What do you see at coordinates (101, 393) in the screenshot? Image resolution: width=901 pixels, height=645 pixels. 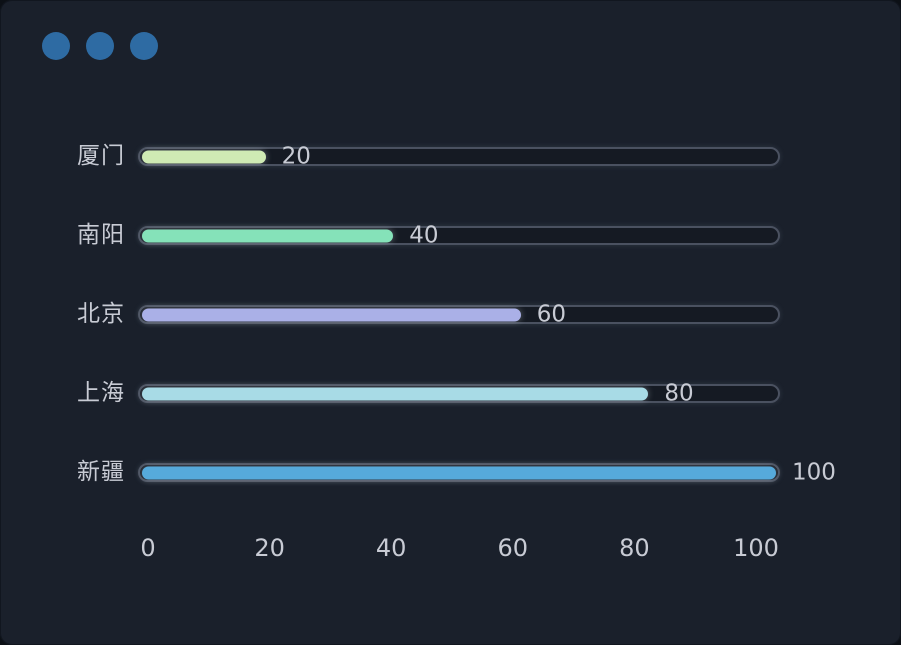 I see `category-label: 上海` at bounding box center [101, 393].